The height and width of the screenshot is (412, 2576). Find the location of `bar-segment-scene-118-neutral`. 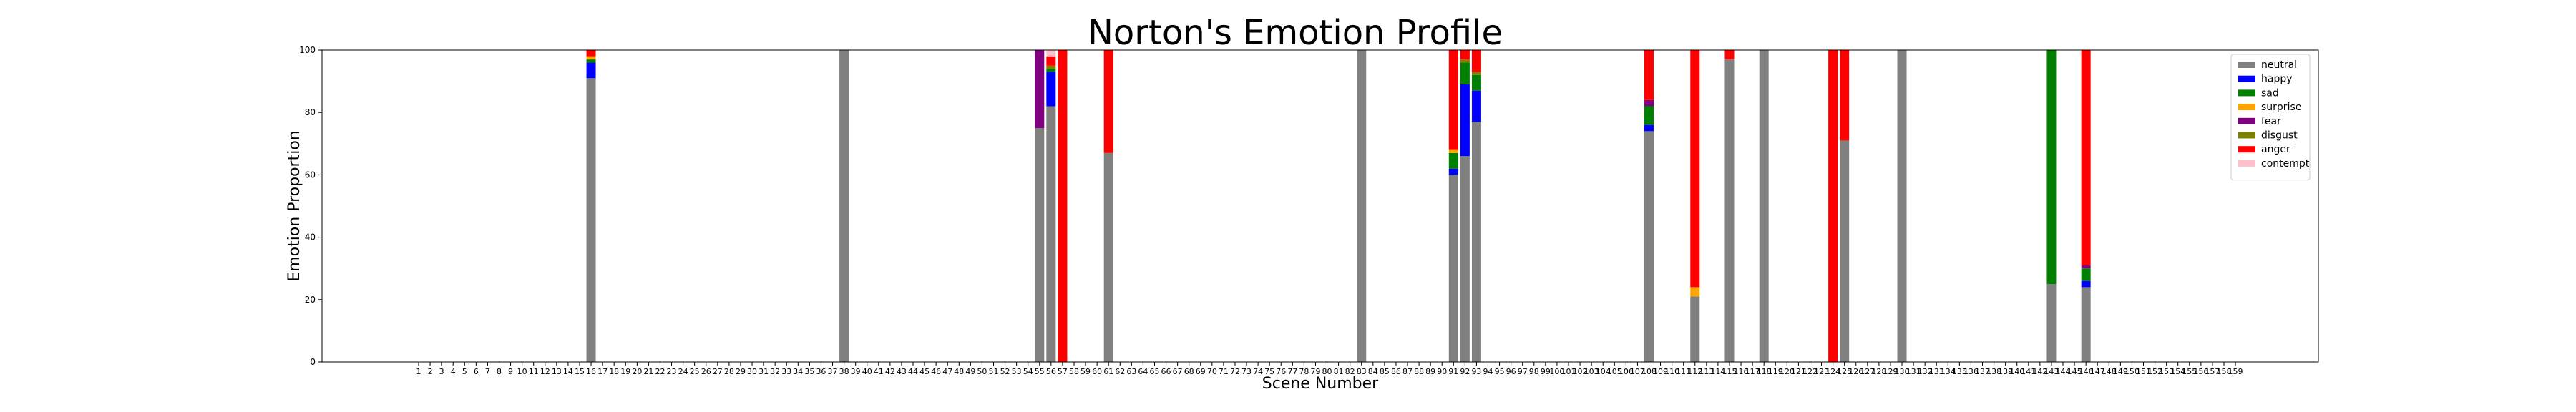

bar-segment-scene-118-neutral is located at coordinates (1764, 206).